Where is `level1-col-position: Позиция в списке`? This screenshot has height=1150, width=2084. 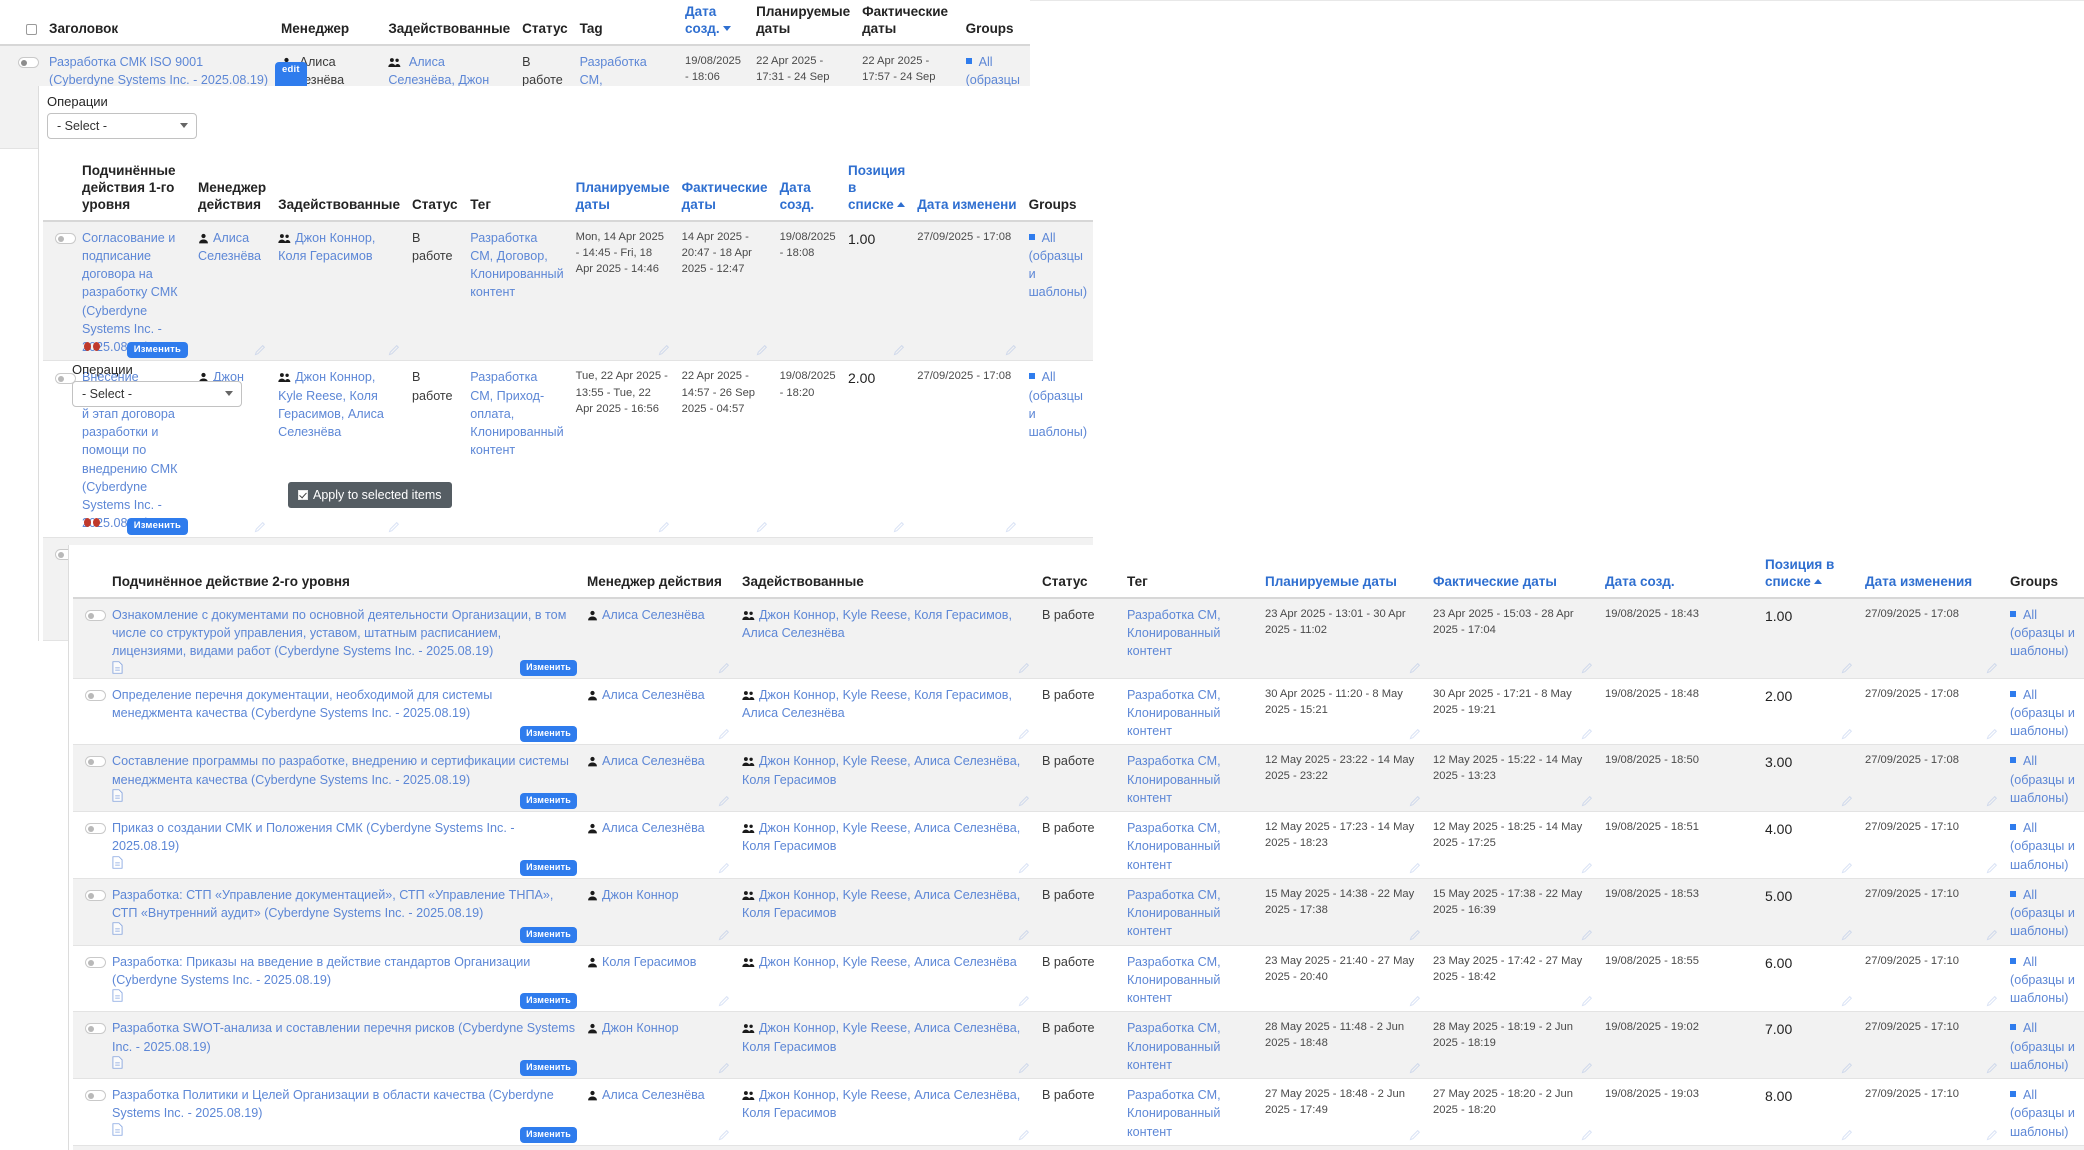 level1-col-position: Позиция в списке is located at coordinates (876, 190).